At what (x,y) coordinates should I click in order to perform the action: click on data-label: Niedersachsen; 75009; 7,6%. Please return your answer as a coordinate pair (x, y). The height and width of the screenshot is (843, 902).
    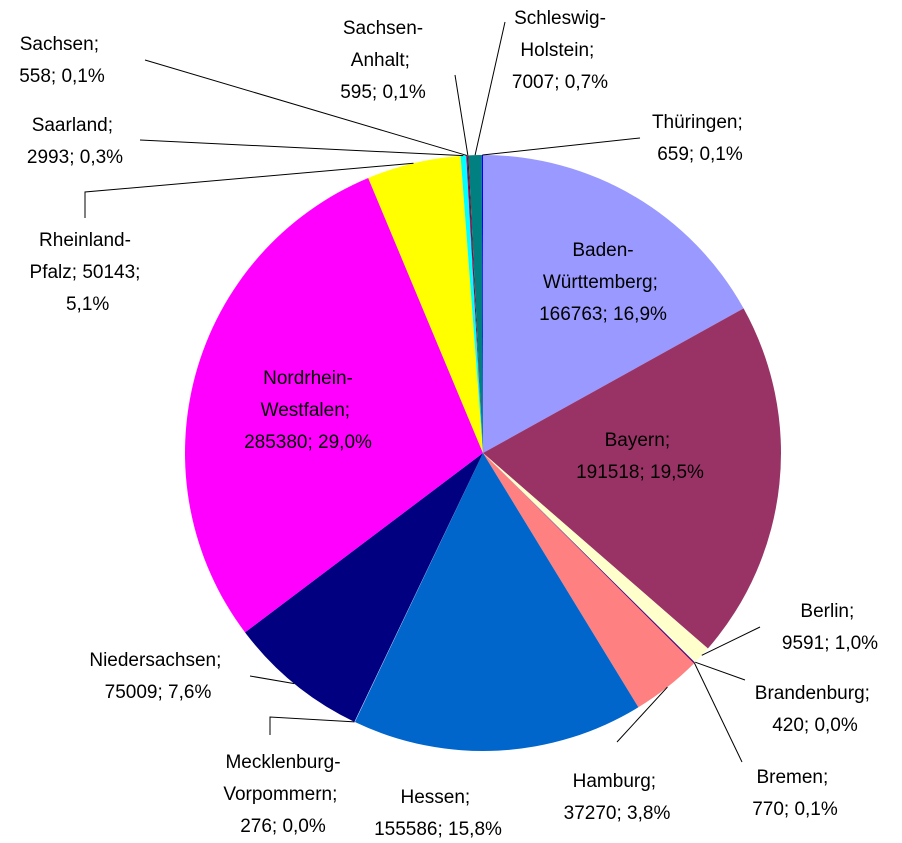
    Looking at the image, I should click on (157, 676).